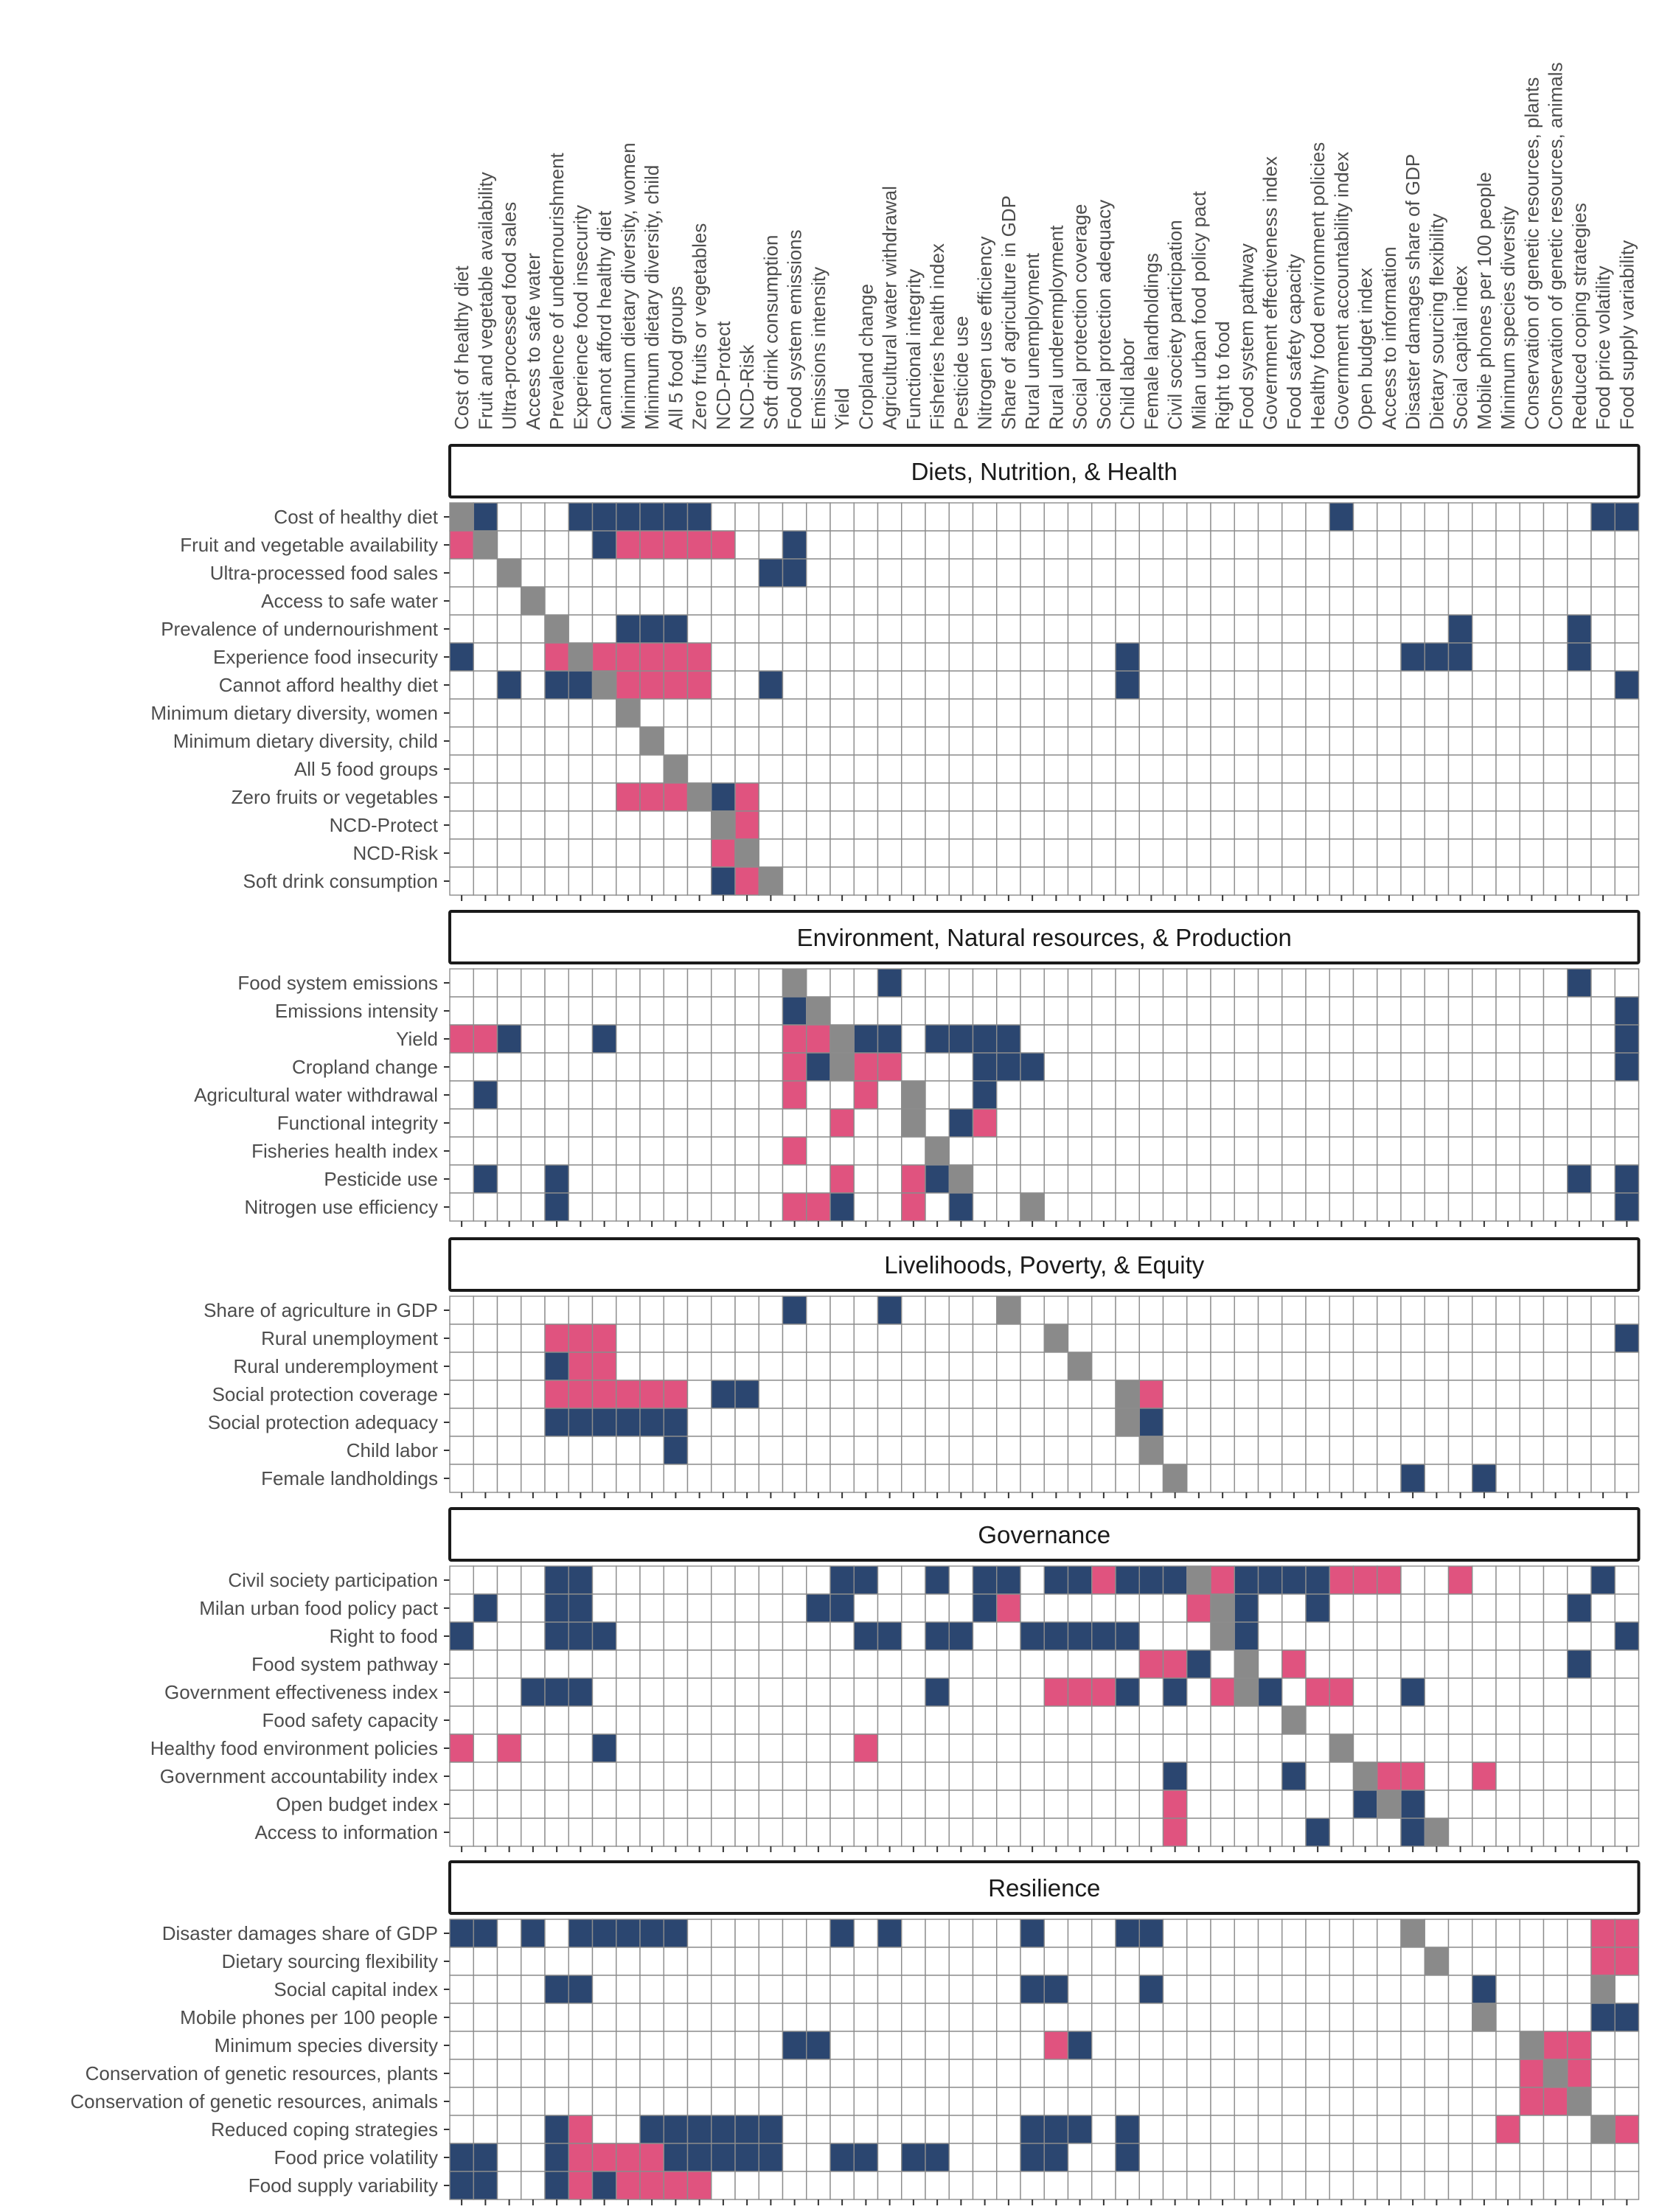  Describe the element at coordinates (1080, 317) in the screenshot. I see `column-label-social-protection-coverage: Social protection coverage` at that location.